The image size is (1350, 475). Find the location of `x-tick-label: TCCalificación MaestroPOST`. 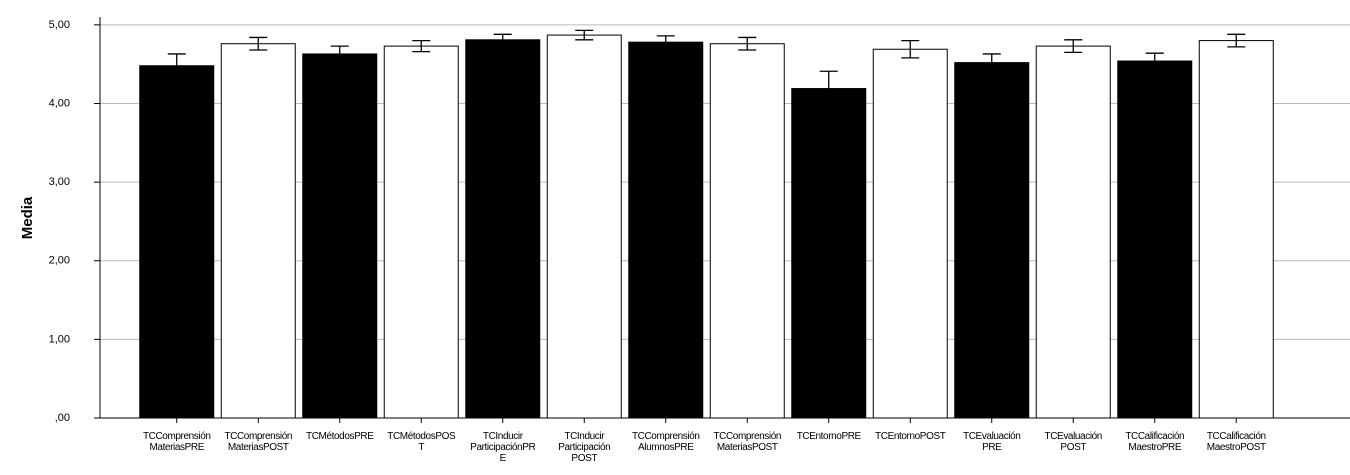

x-tick-label: TCCalificación MaestroPOST is located at coordinates (1236, 442).